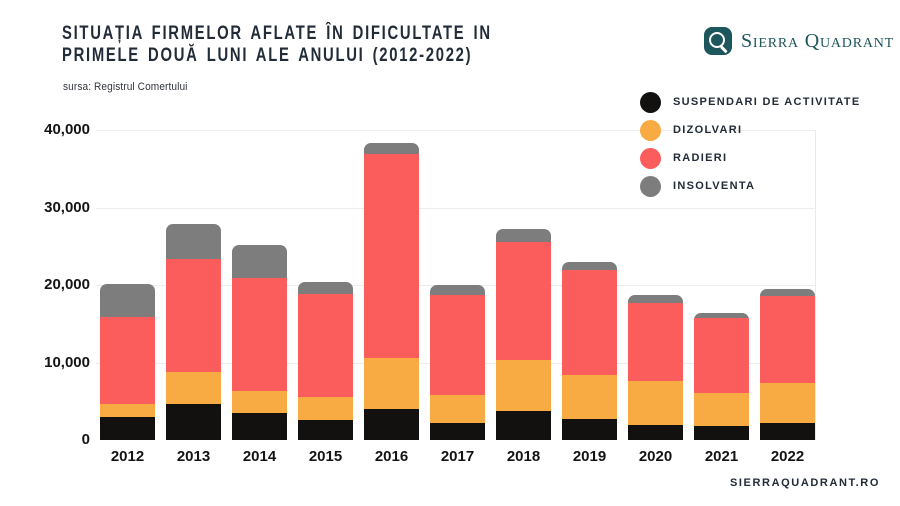 This screenshot has width=900, height=506. I want to click on x-tick-label: 2015, so click(325, 456).